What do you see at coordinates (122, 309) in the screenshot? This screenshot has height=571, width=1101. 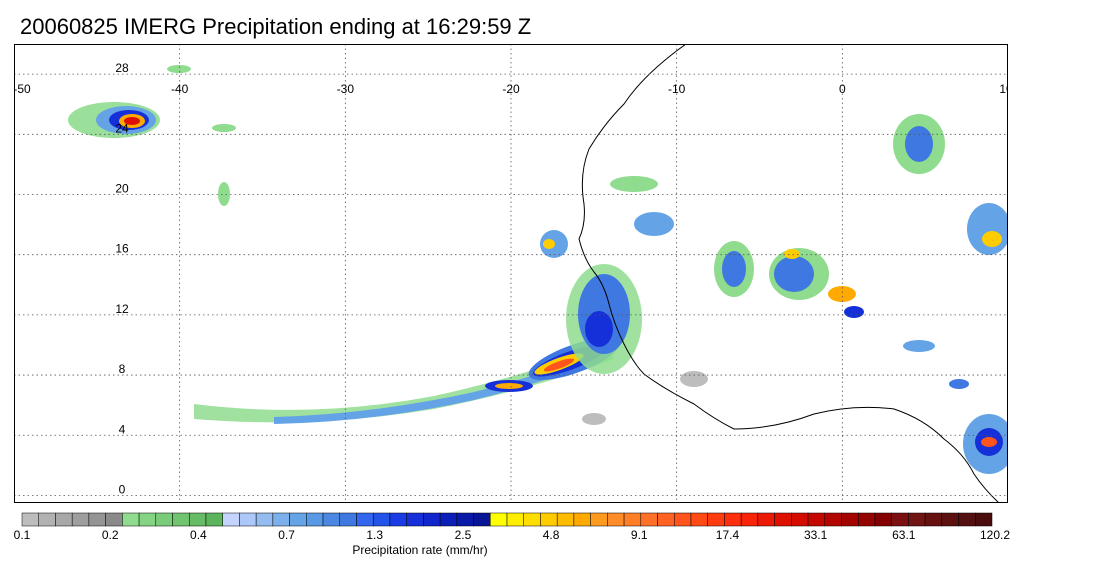 I see `lat-tick-label: 12` at bounding box center [122, 309].